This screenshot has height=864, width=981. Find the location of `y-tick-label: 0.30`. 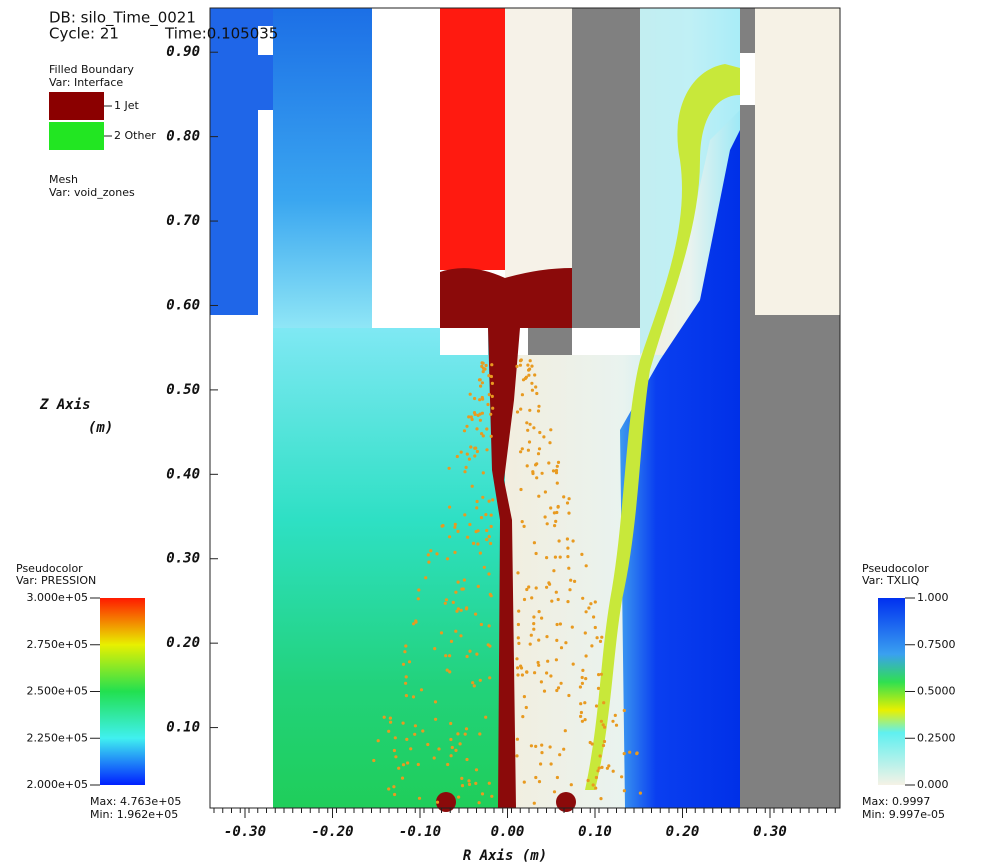

y-tick-label: 0.30 is located at coordinates (183, 559).